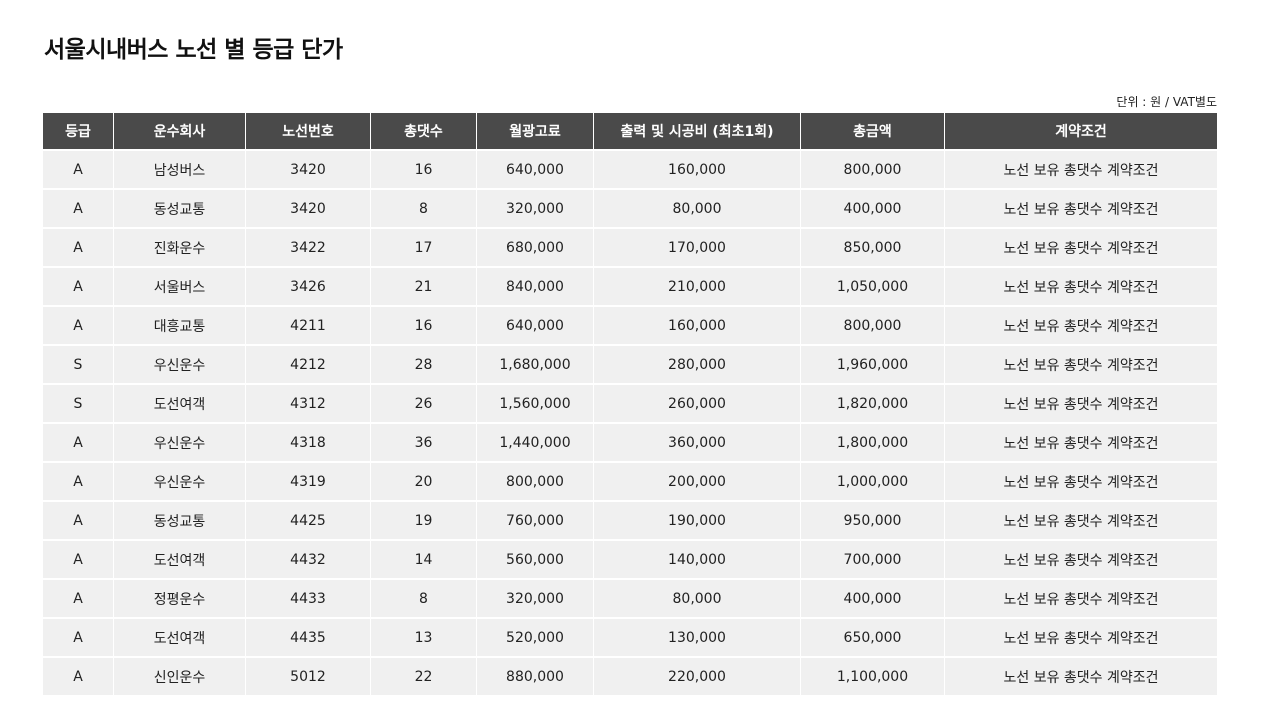  What do you see at coordinates (424, 404) in the screenshot?
I see `cell-bus-count: 26` at bounding box center [424, 404].